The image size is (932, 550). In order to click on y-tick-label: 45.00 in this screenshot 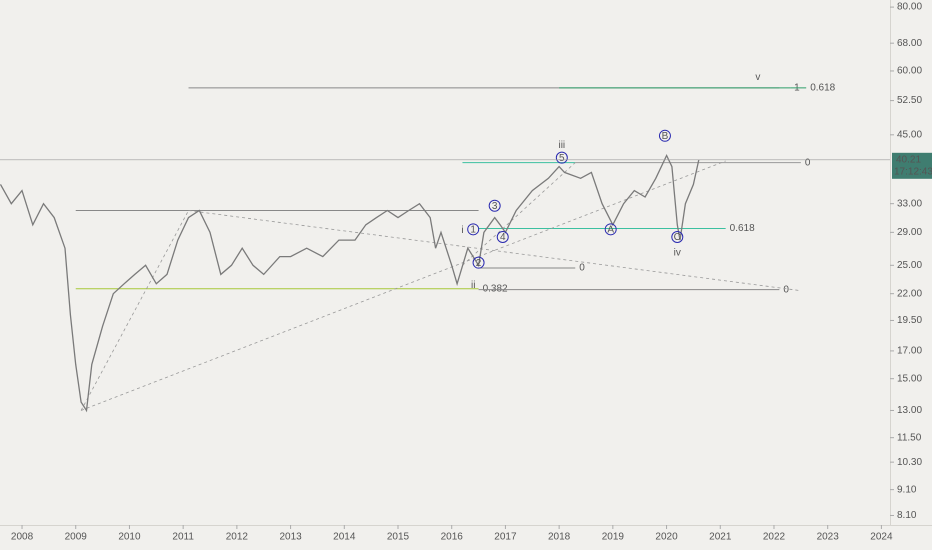, I will do `click(909, 134)`.